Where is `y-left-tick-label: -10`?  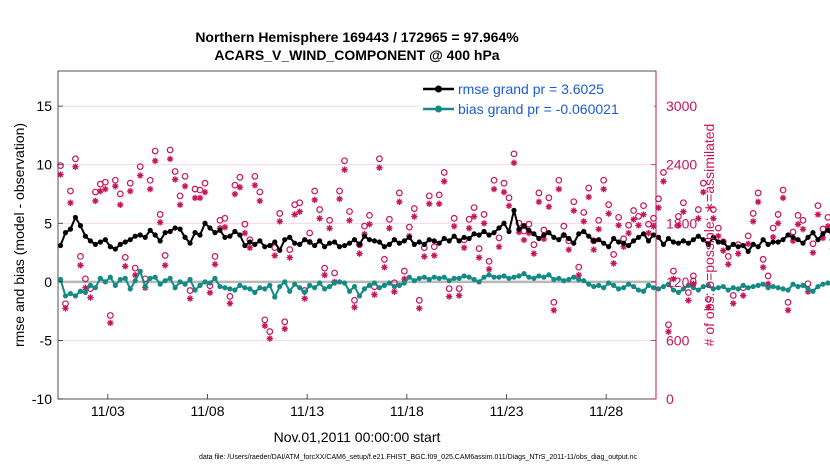
y-left-tick-label: -10 is located at coordinates (42, 399).